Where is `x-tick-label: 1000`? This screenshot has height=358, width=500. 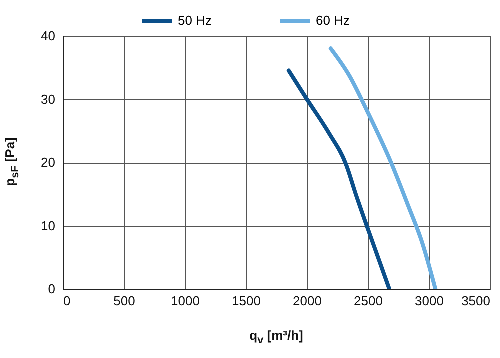 x-tick-label: 1000 is located at coordinates (185, 301).